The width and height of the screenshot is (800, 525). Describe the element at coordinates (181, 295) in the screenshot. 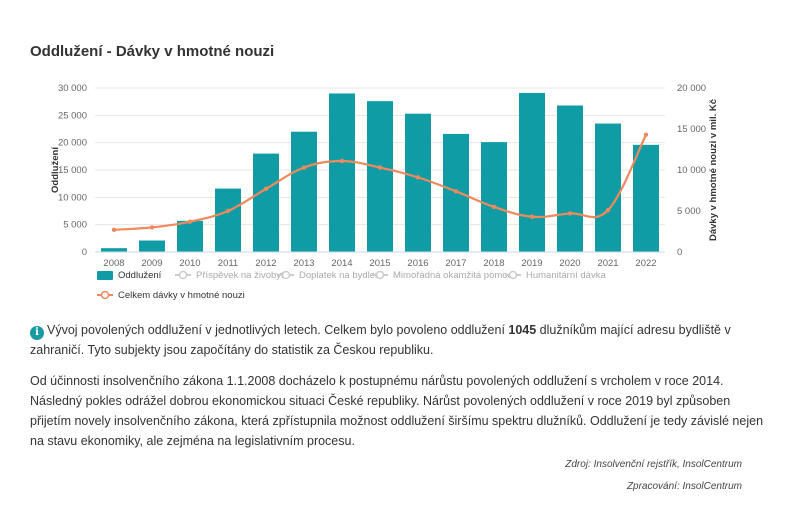

I see `legend-item-label: Celkem dávky v hmotné nouzi` at that location.